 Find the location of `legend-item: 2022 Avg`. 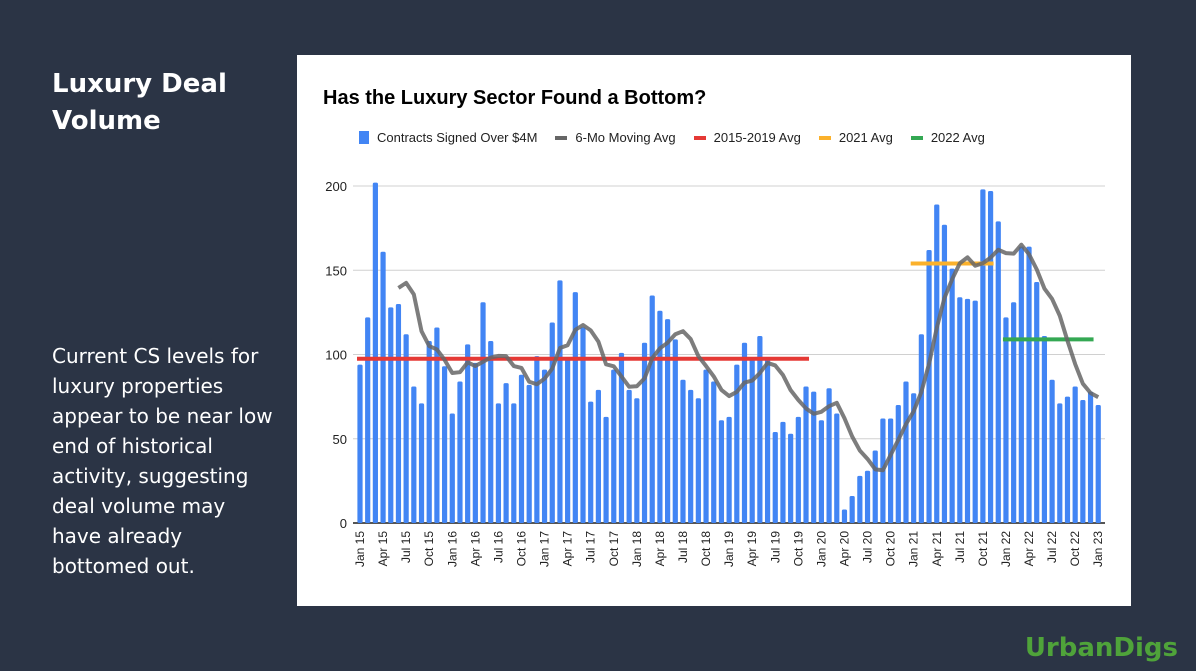

legend-item: 2022 Avg is located at coordinates (947, 137).